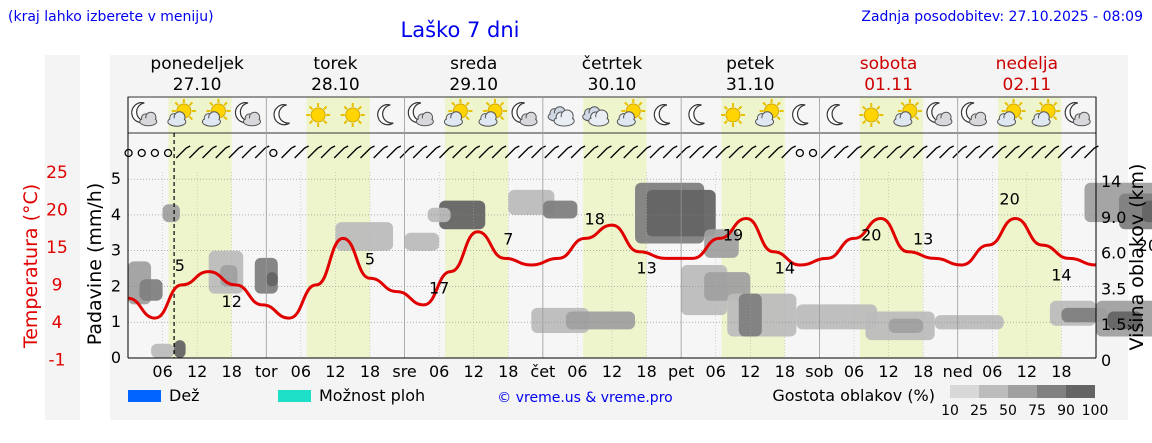  Describe the element at coordinates (958, 371) in the screenshot. I see `hour-tick: ned` at that location.